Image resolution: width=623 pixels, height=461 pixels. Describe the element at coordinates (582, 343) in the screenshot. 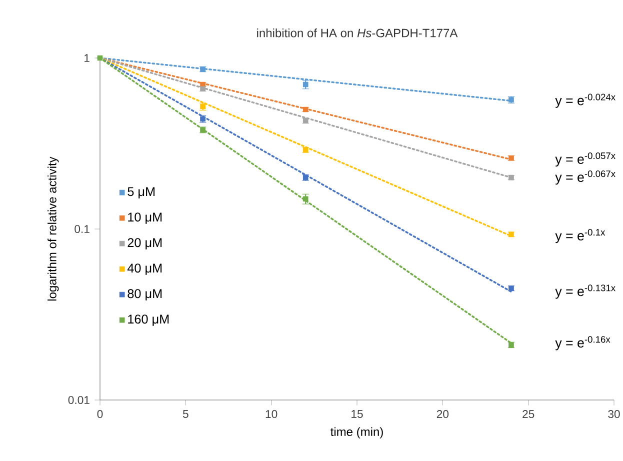

I see `annotation: y = e$^{-0.16x}$` at that location.